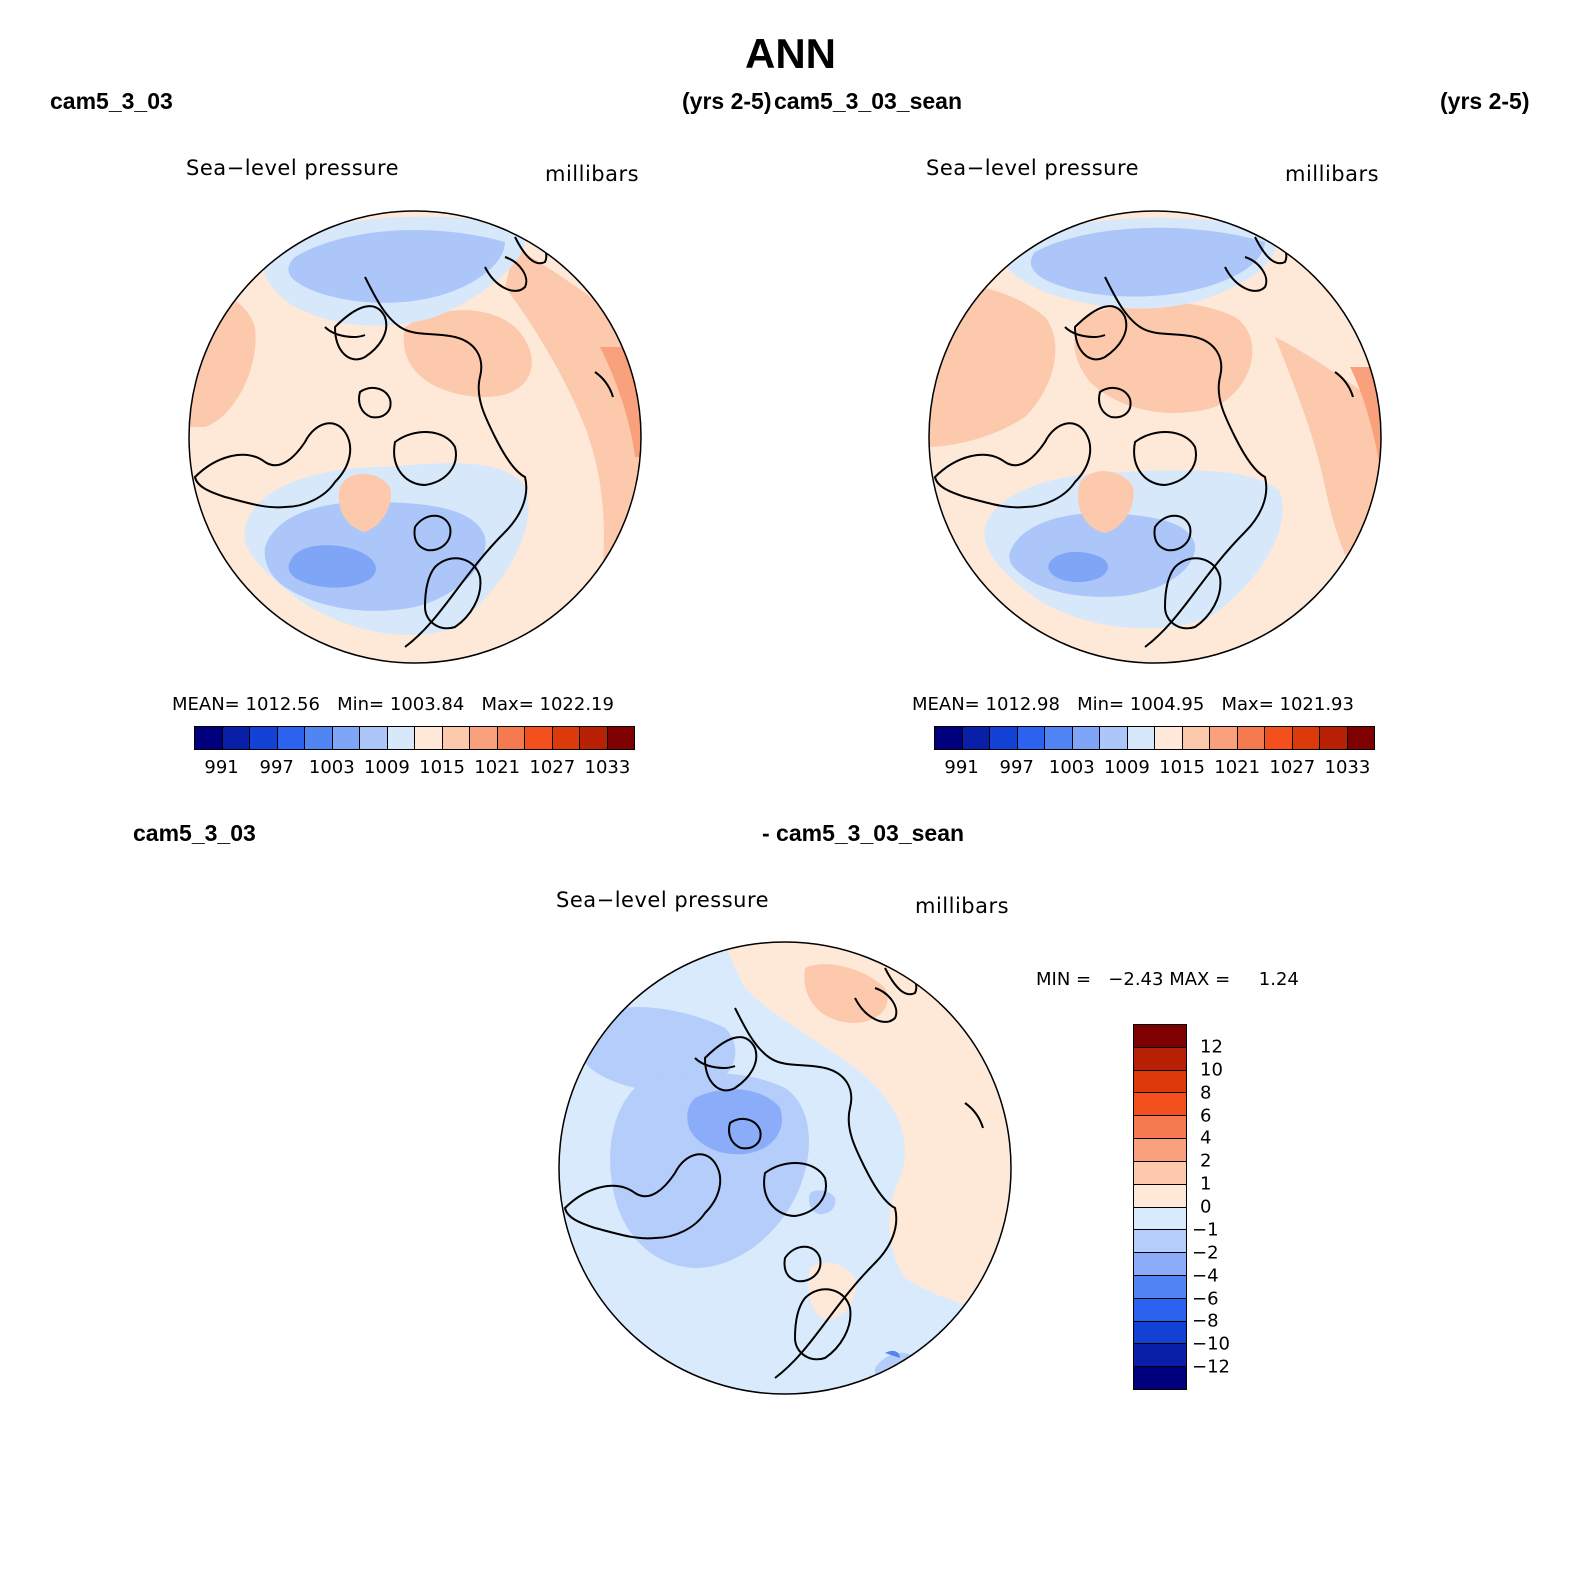  I want to click on panel1-years: (yrs 2-5), so click(727, 101).